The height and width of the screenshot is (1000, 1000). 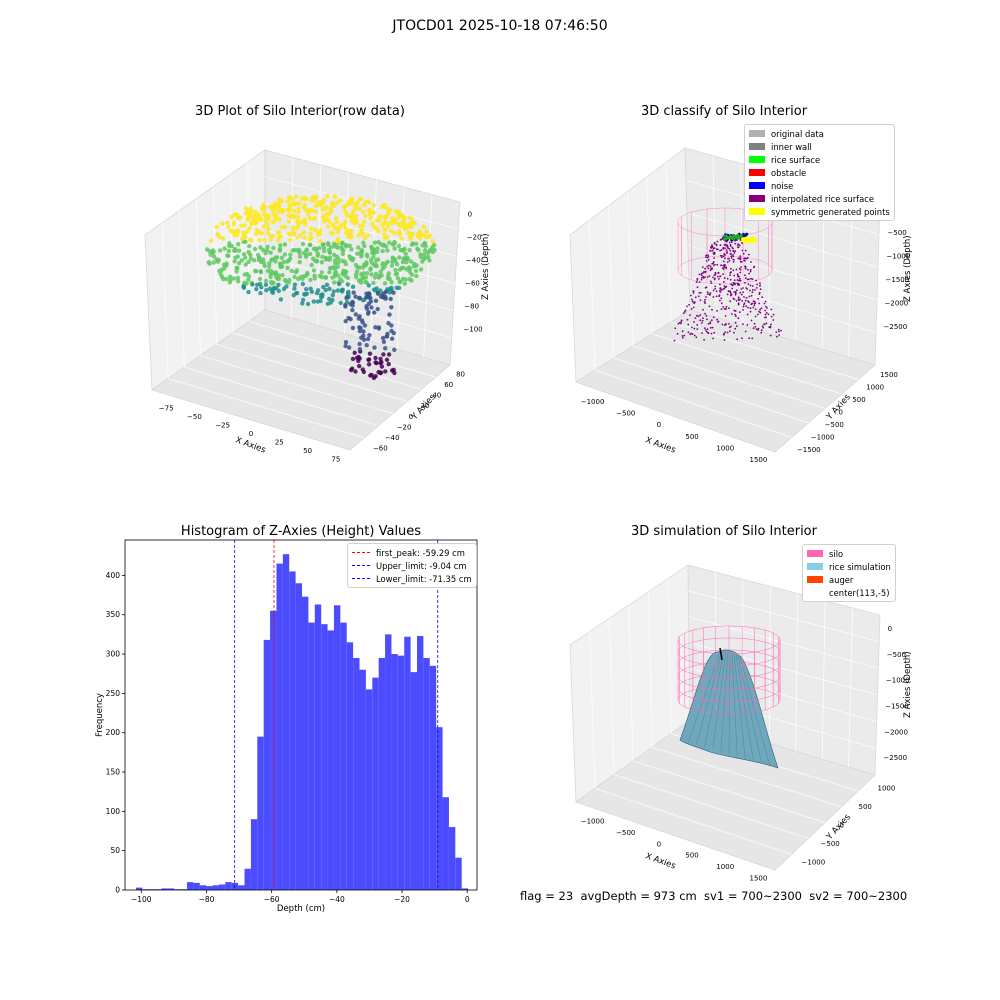 I want to click on panel2-xtick: 1000, so click(x=725, y=449).